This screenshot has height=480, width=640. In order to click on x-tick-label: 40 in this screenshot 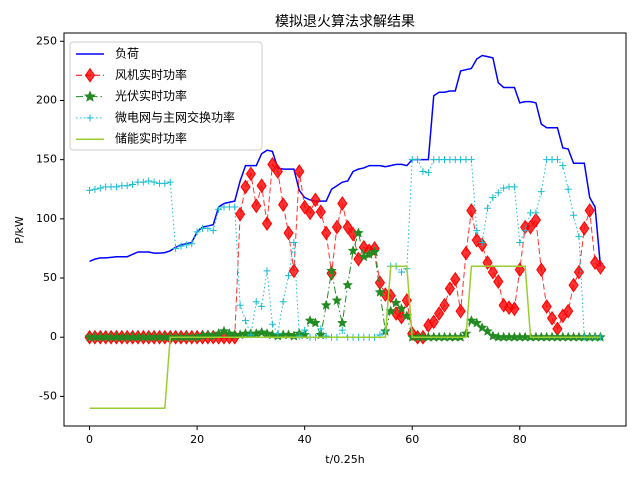, I will do `click(305, 439)`.